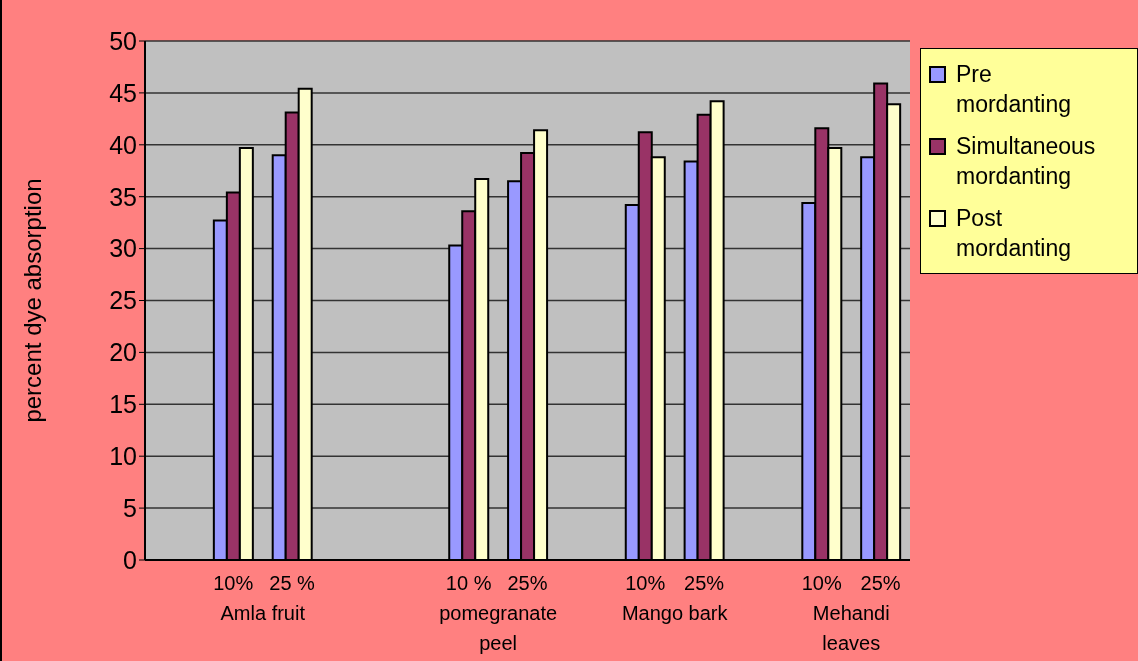  I want to click on y-tick-label: 0, so click(130, 559).